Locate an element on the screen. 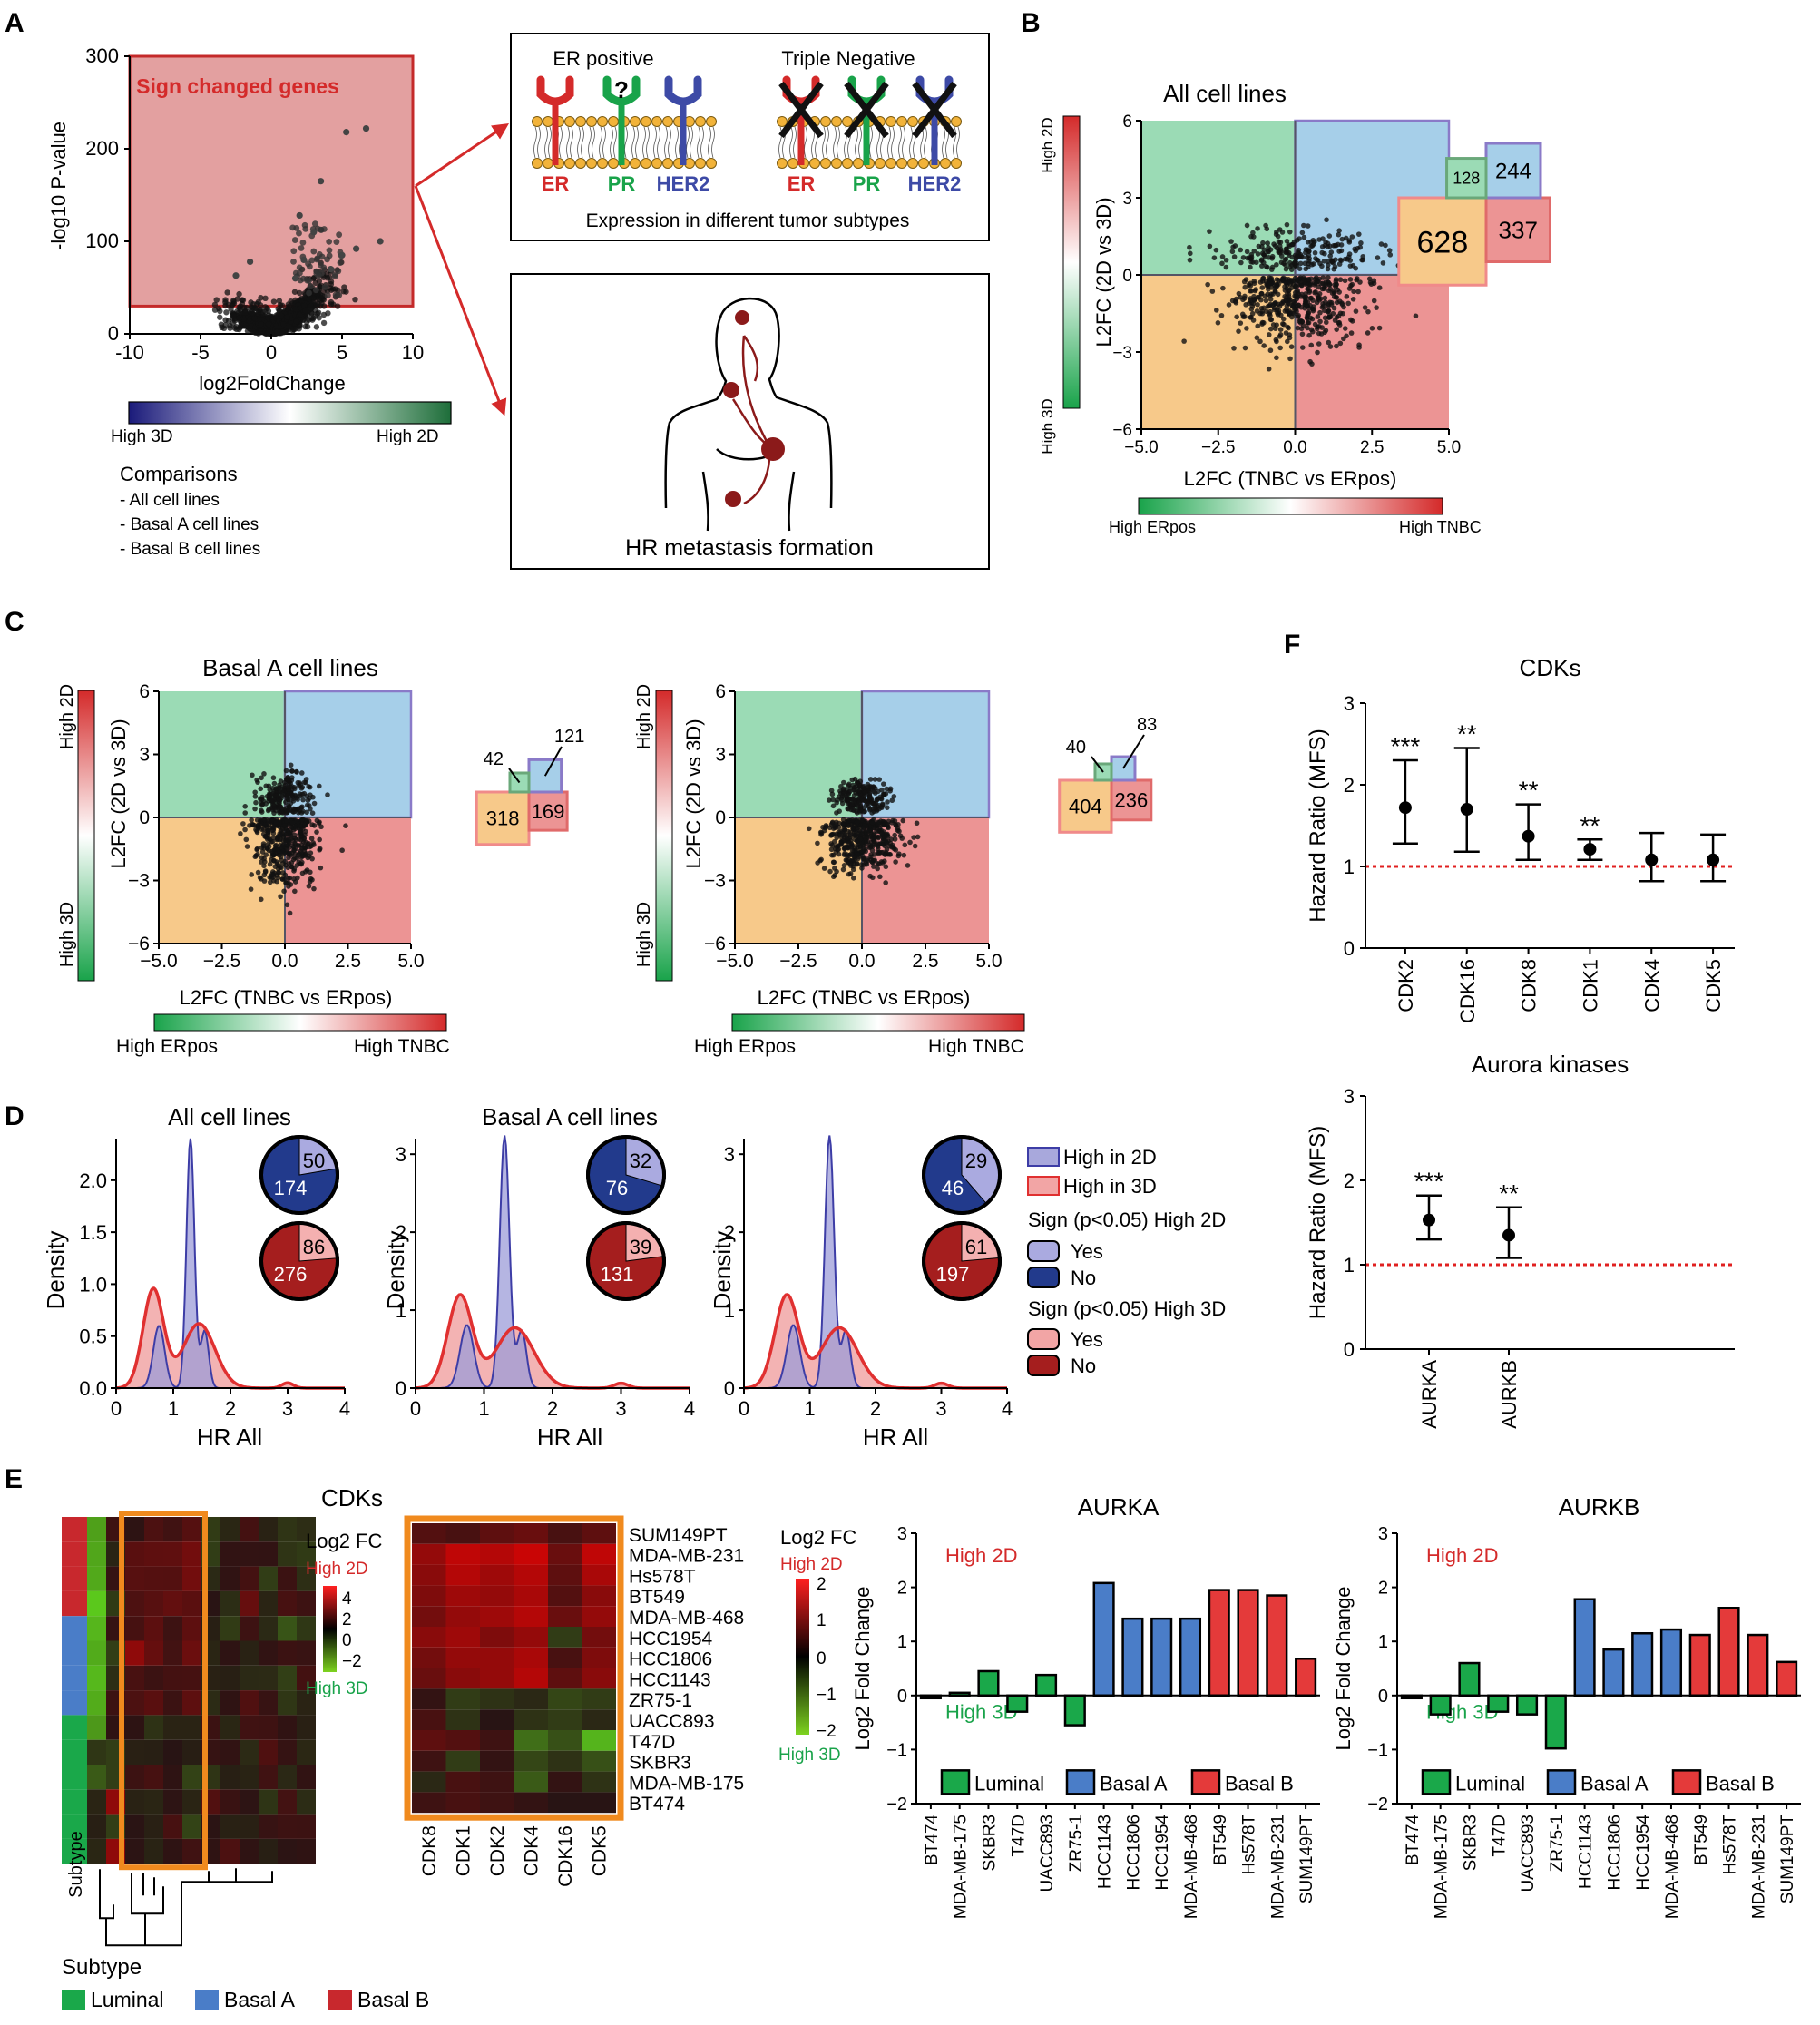  bar-category-label: MDA-MB-468 is located at coordinates (1672, 1867).